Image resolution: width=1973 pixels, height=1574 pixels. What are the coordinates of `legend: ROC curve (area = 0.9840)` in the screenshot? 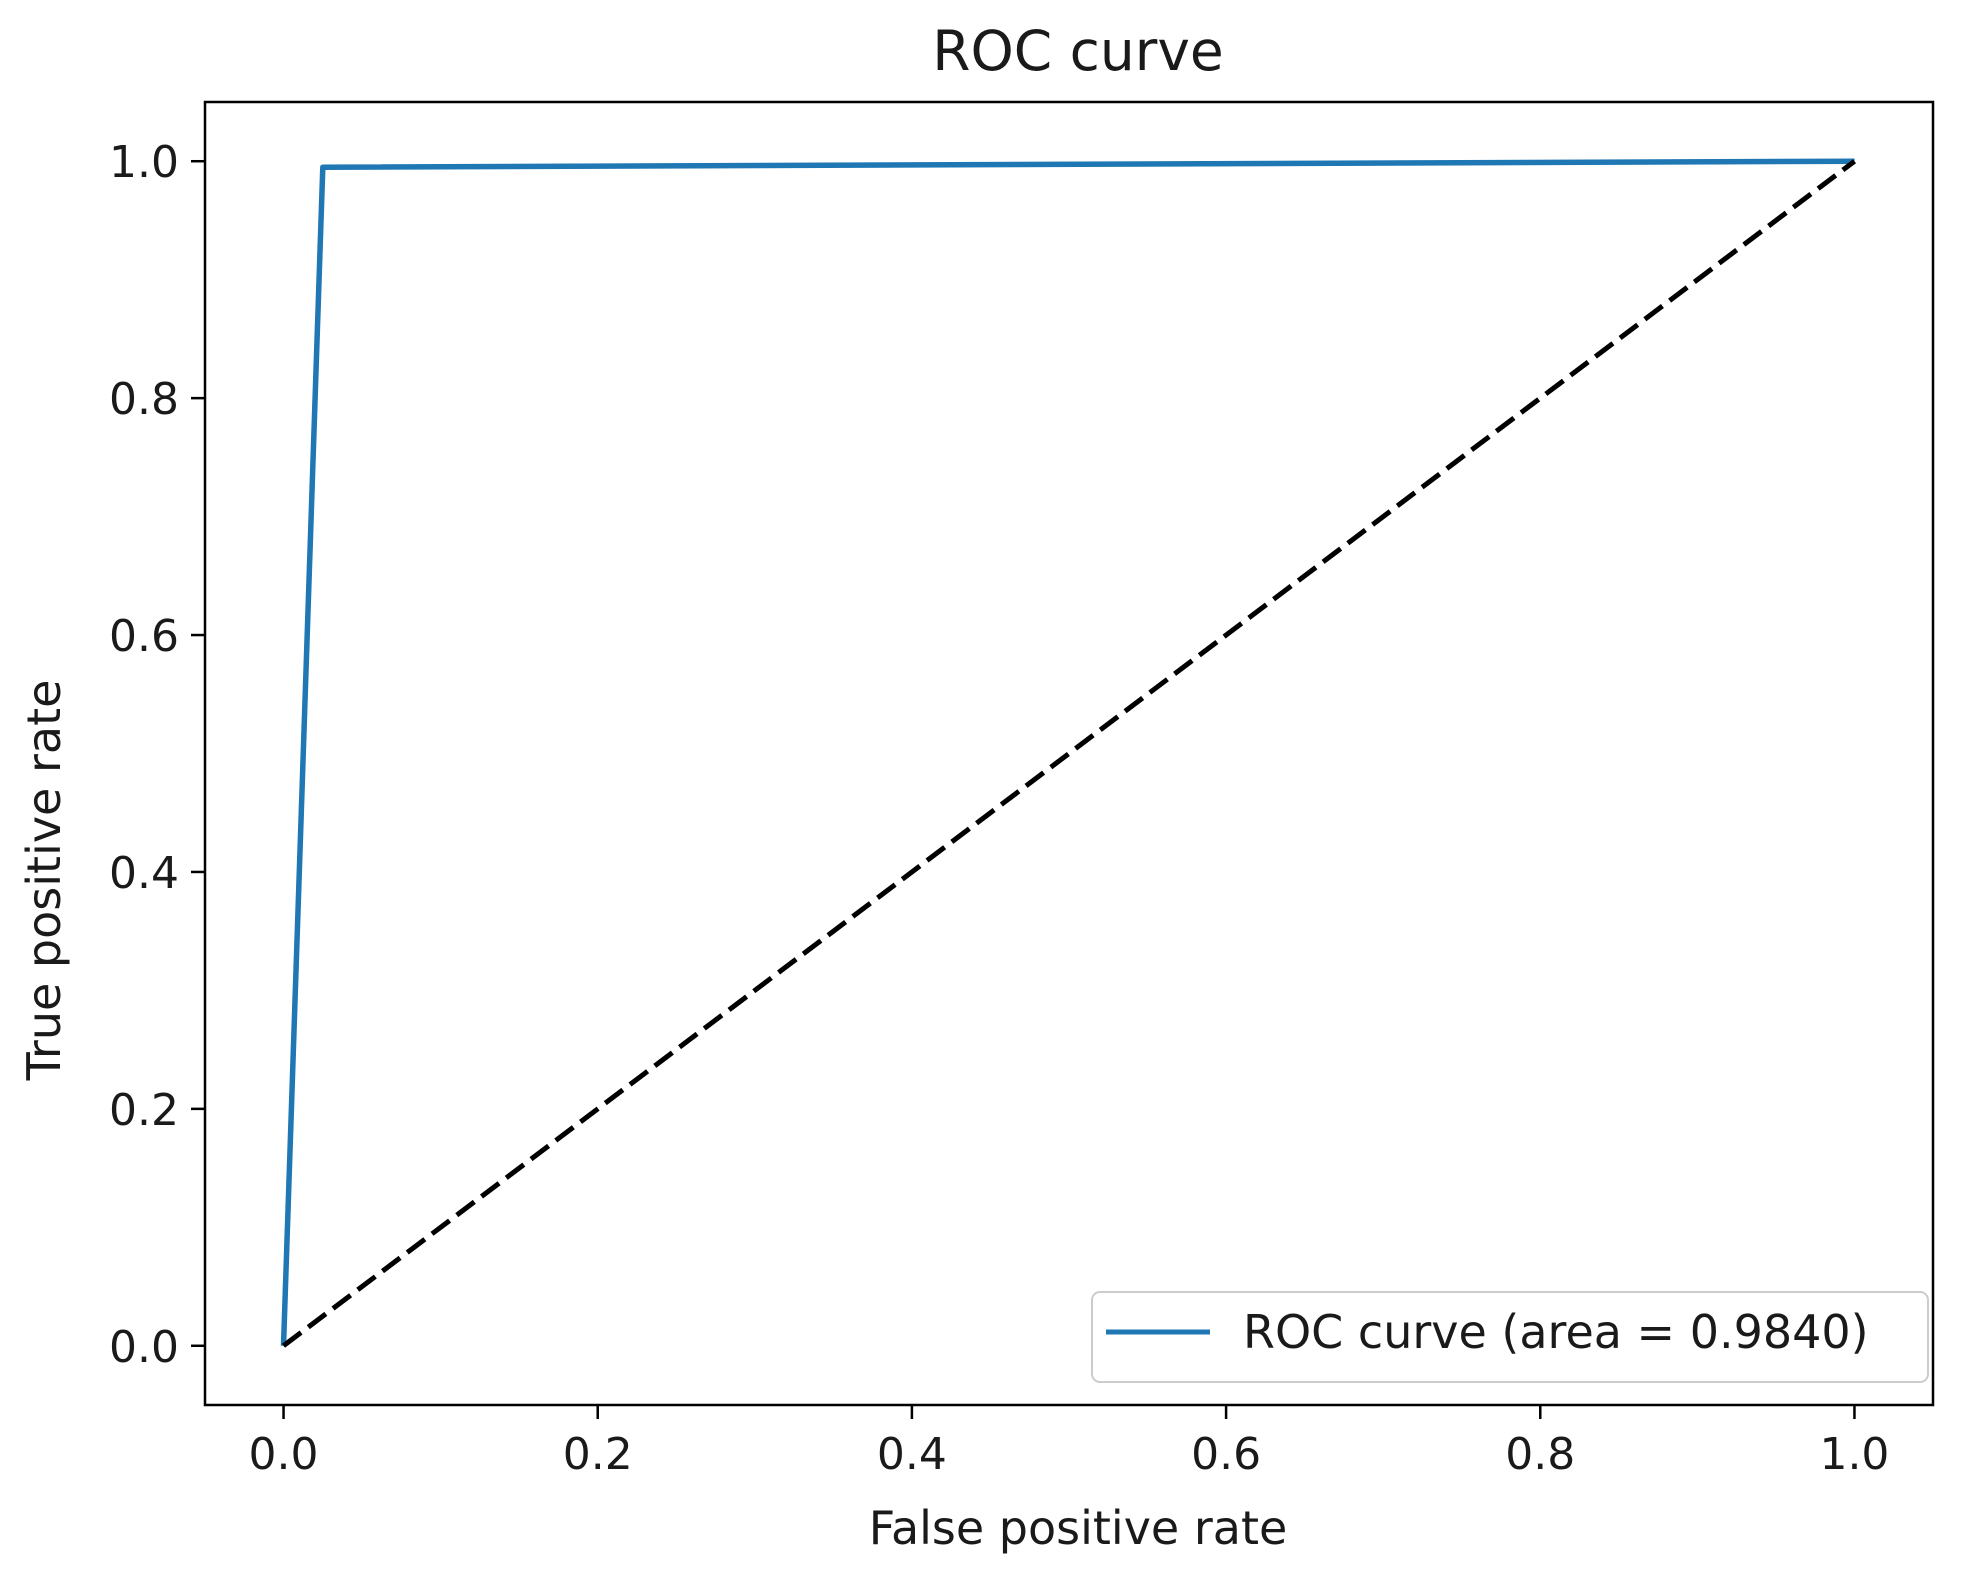 It's located at (1510, 1337).